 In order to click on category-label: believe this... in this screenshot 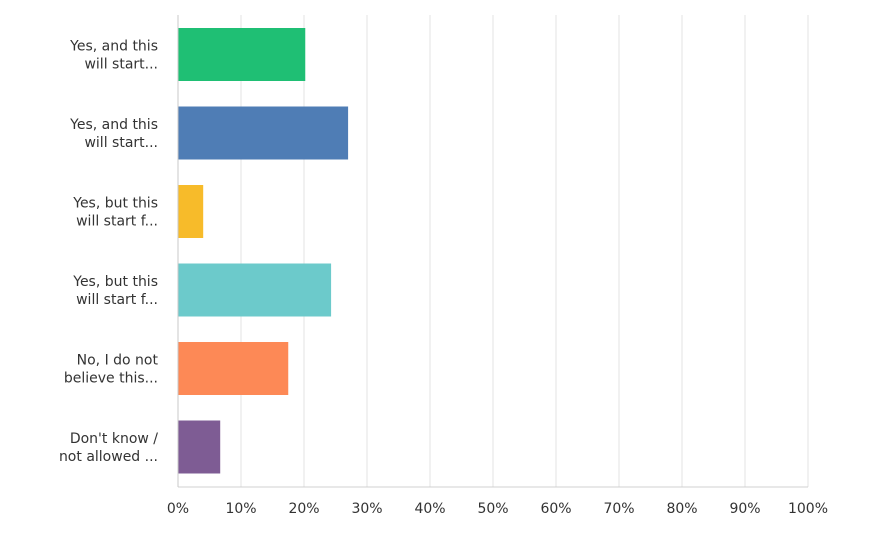, I will do `click(111, 379)`.